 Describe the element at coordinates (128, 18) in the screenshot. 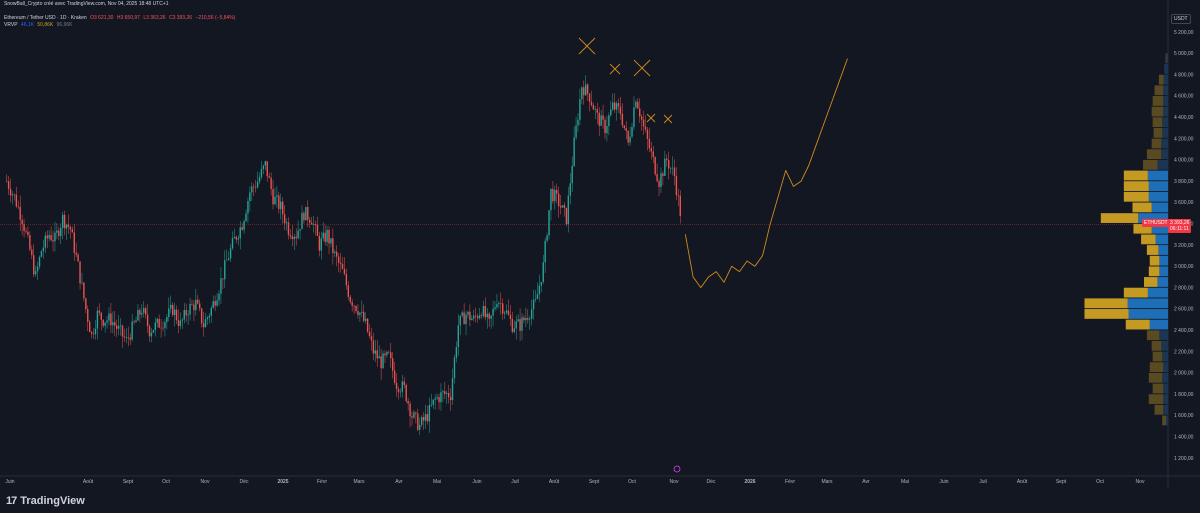

I see `ohlc-high: H3 650,97` at that location.